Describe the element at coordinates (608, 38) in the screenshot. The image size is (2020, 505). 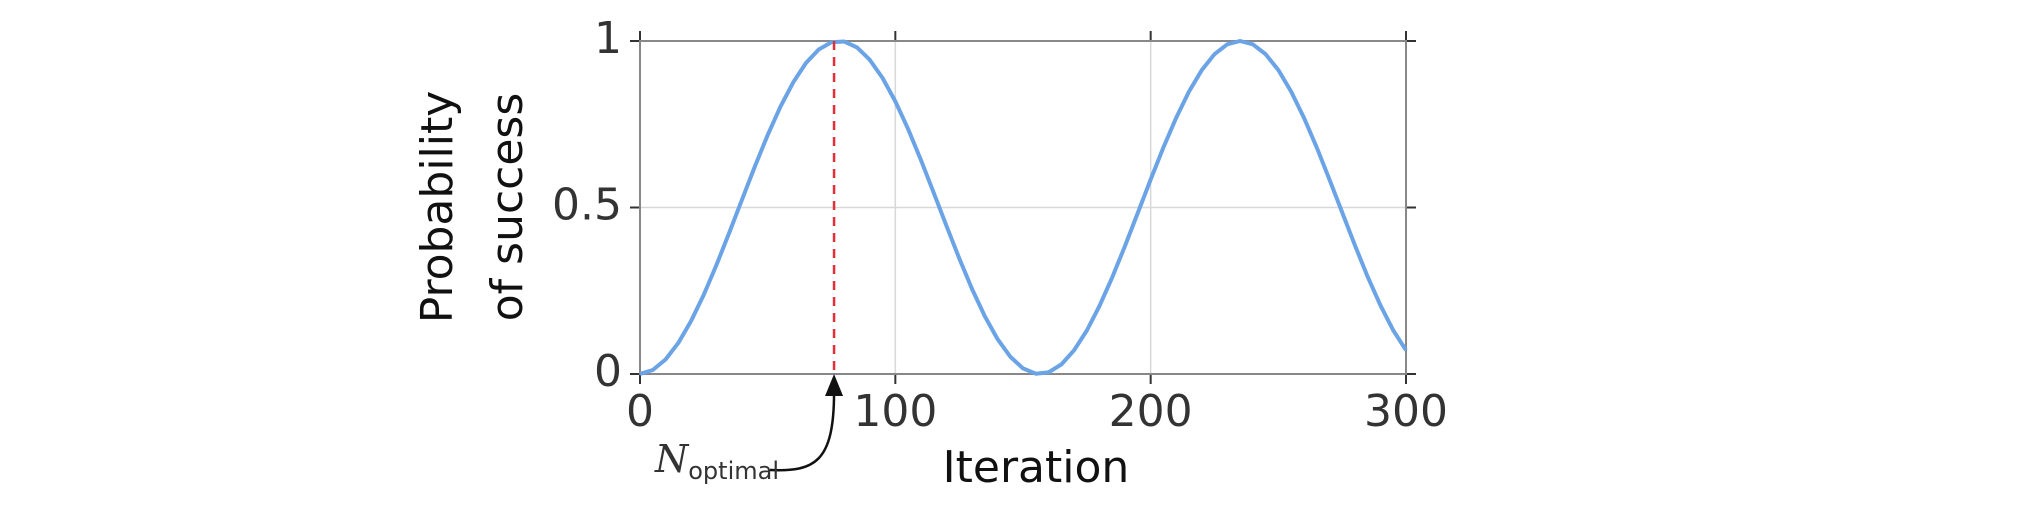
I see `y-tick-label: 1` at that location.